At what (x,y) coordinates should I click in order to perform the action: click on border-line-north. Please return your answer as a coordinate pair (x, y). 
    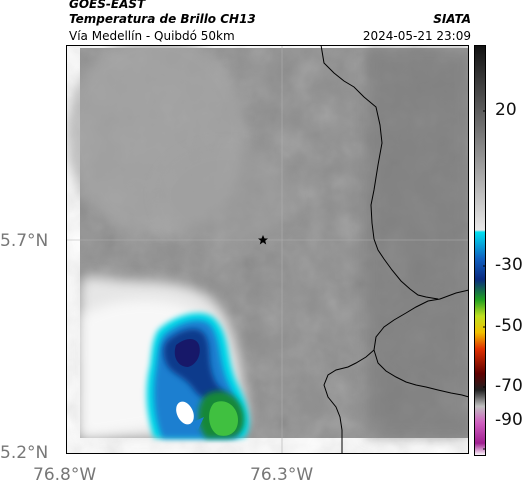
    Looking at the image, I should click on (379, 172).